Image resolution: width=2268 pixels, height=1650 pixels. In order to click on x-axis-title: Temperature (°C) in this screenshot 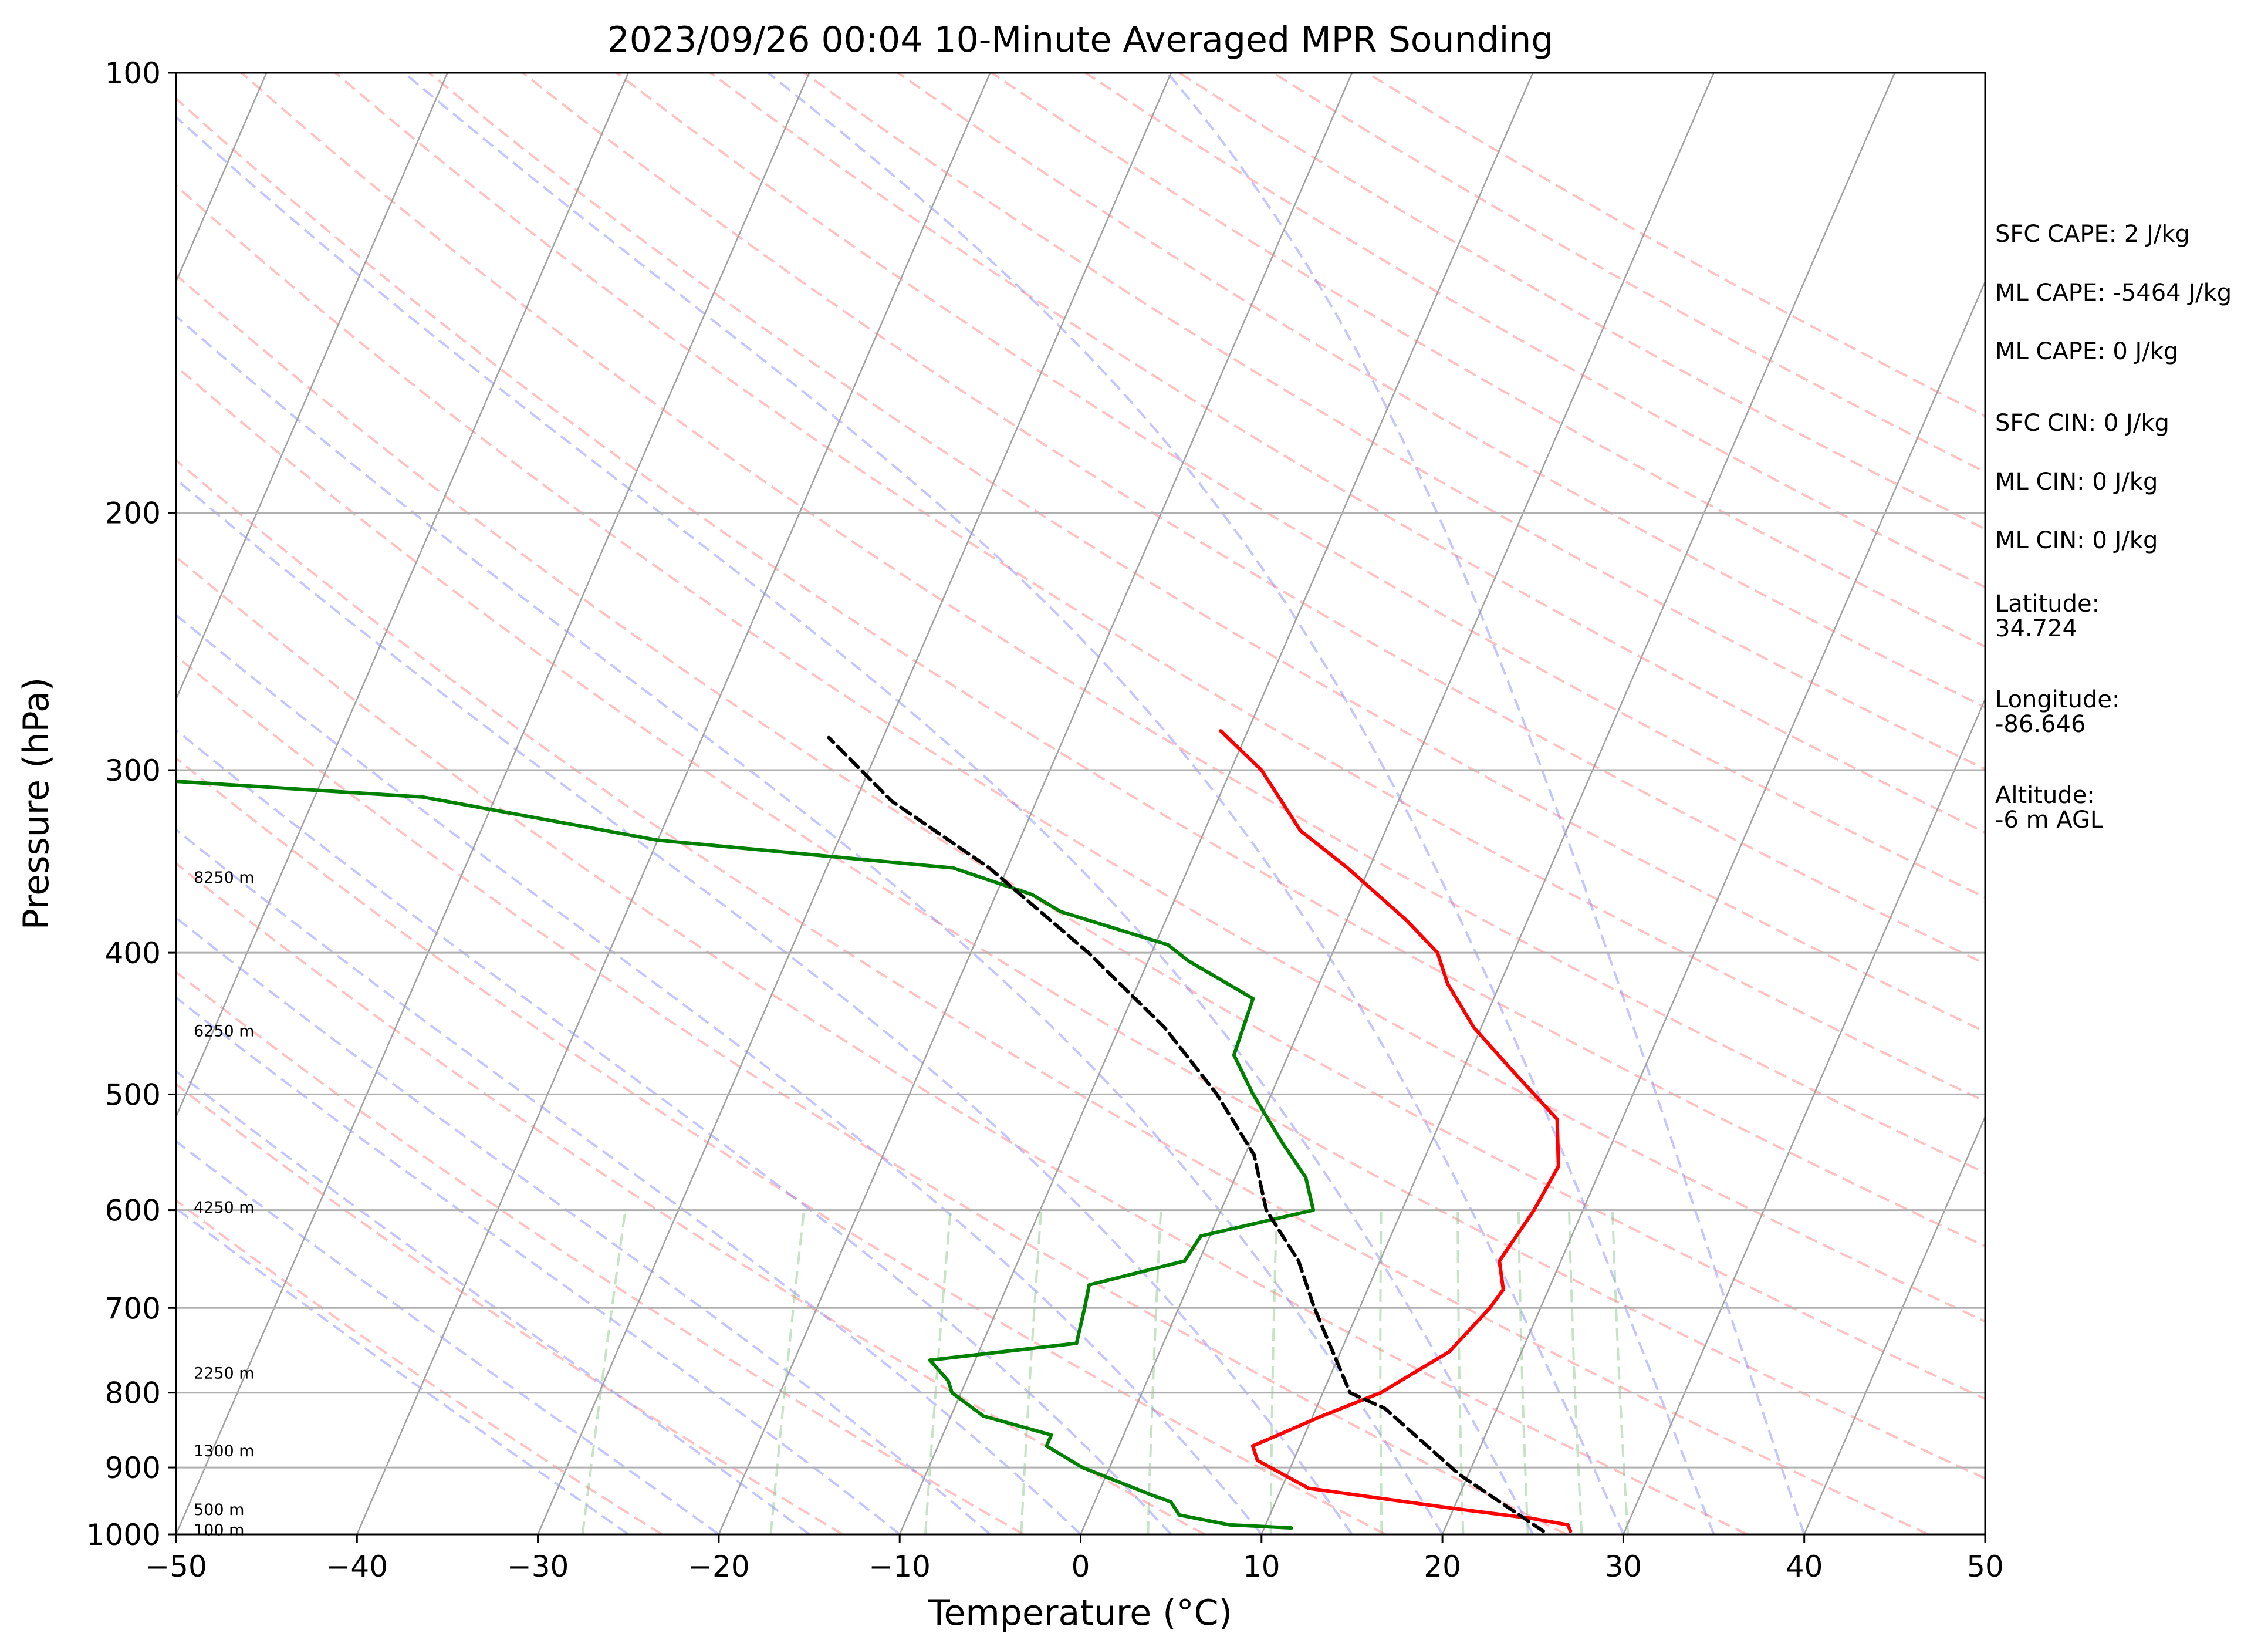, I will do `click(1080, 1613)`.